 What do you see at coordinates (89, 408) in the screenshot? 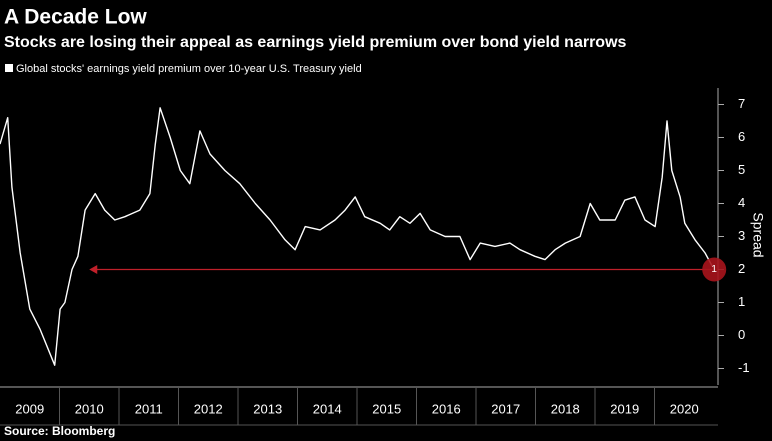
I see `x-tick-label: 2010` at bounding box center [89, 408].